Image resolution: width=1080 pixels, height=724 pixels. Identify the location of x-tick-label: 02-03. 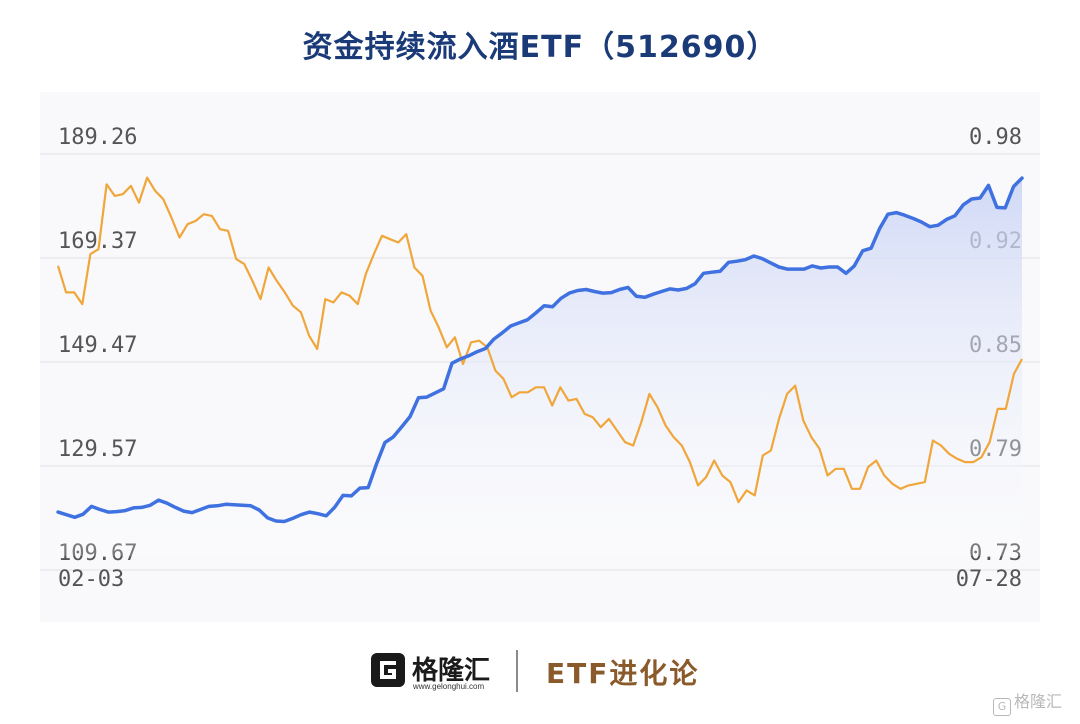
(91, 579).